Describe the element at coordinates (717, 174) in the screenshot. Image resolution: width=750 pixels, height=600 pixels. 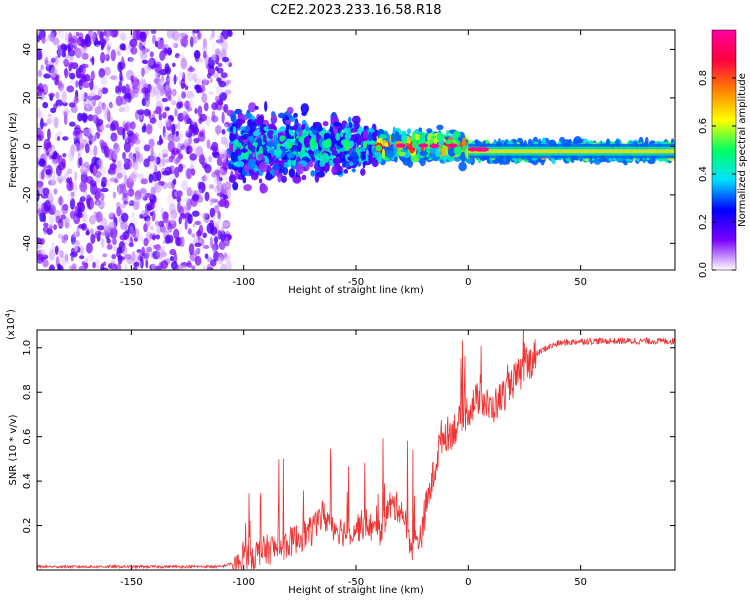
I see `colorbar-ticks: 0.0 0.2 0.4 0.6 0.8` at that location.